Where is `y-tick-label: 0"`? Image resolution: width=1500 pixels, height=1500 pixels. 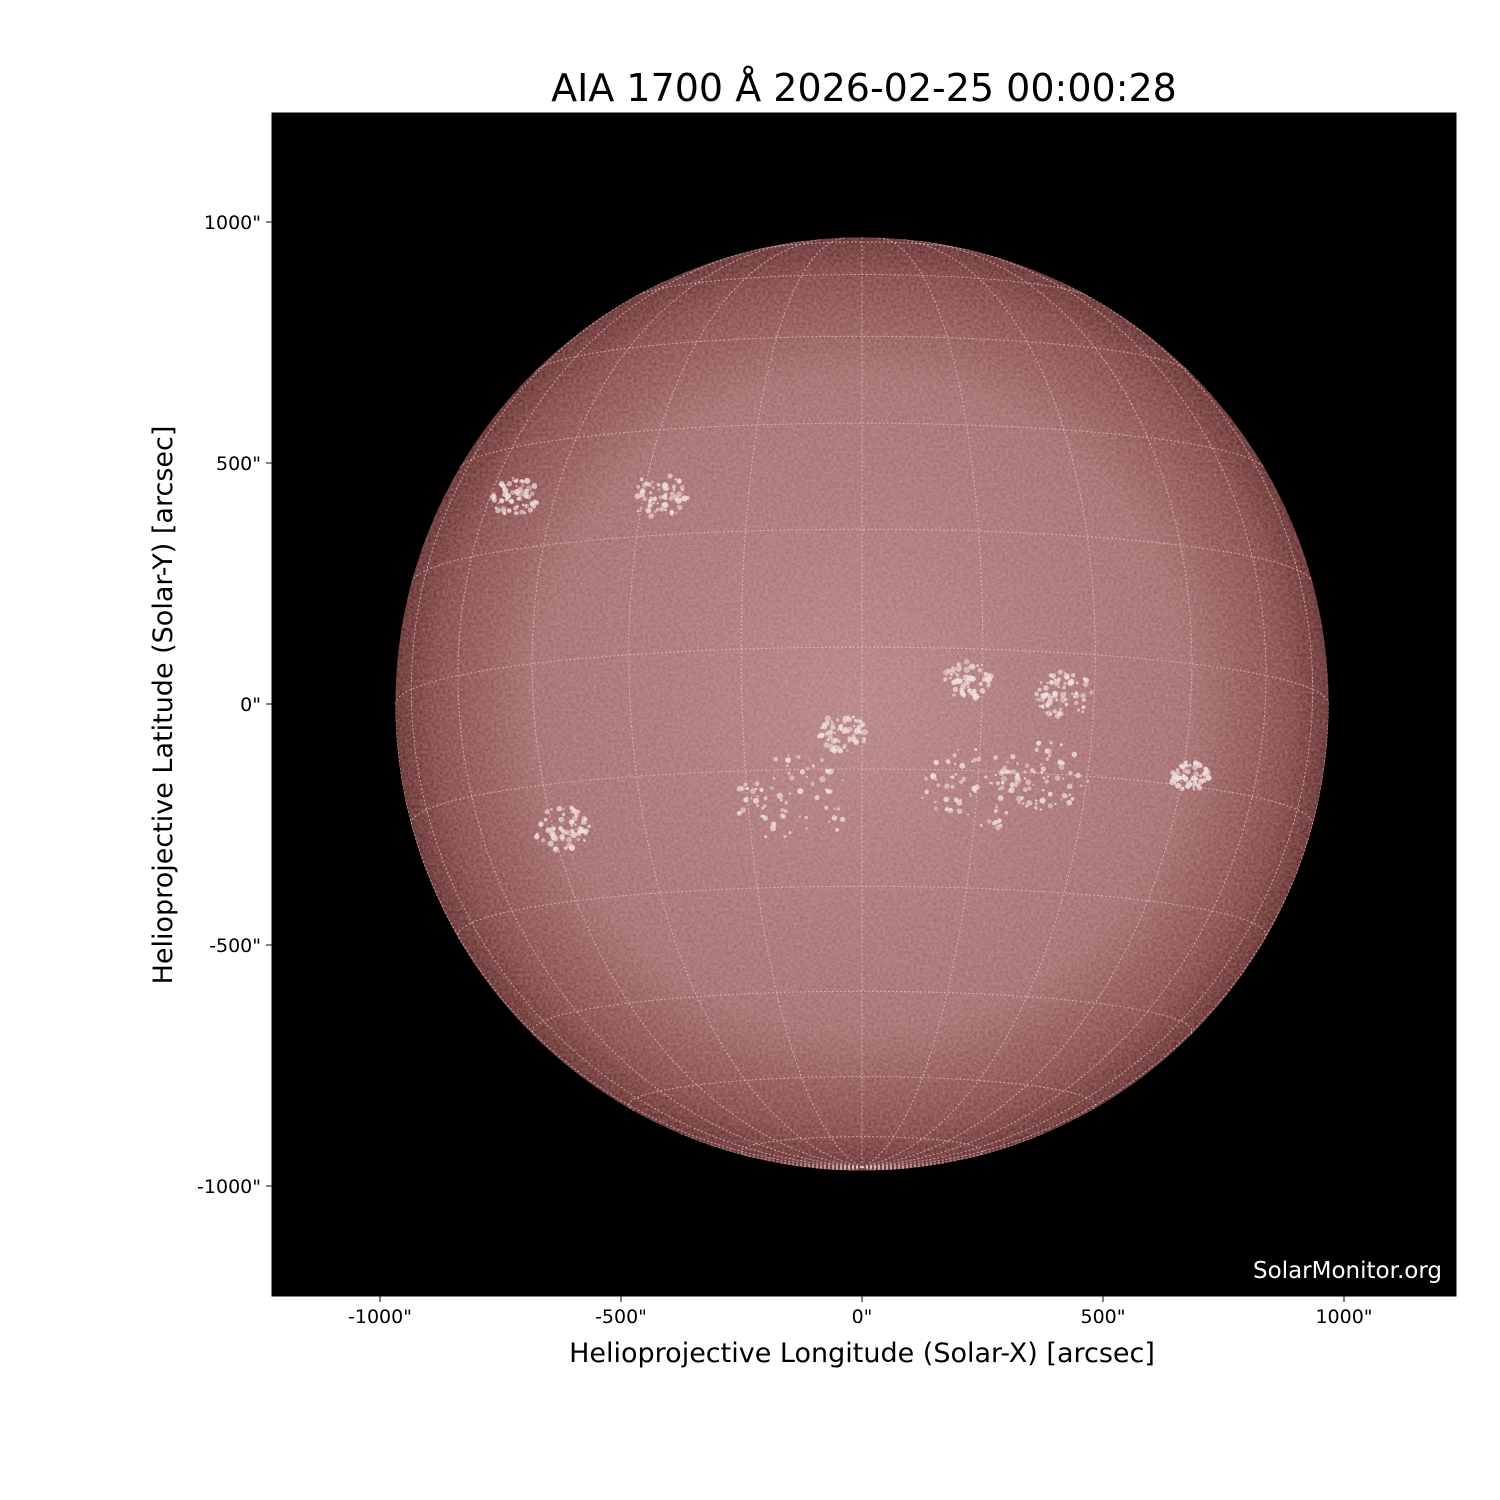 y-tick-label: 0" is located at coordinates (250, 705).